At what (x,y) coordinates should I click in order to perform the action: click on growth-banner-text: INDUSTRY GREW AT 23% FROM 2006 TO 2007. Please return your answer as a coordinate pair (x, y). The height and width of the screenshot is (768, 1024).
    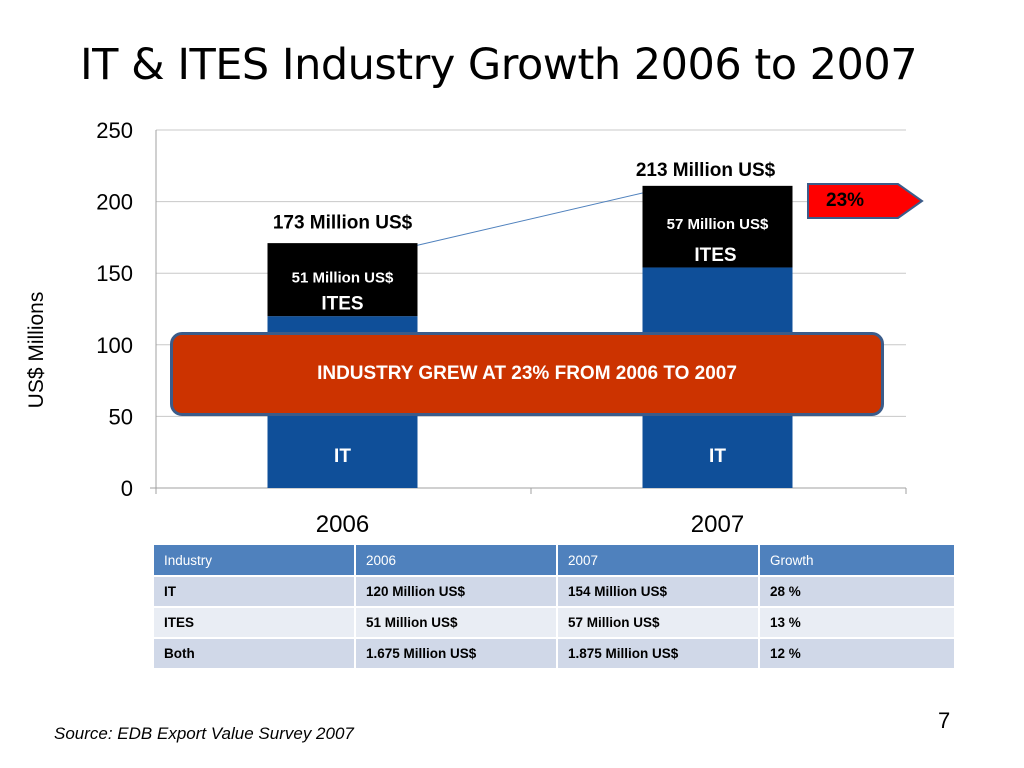
    Looking at the image, I should click on (527, 373).